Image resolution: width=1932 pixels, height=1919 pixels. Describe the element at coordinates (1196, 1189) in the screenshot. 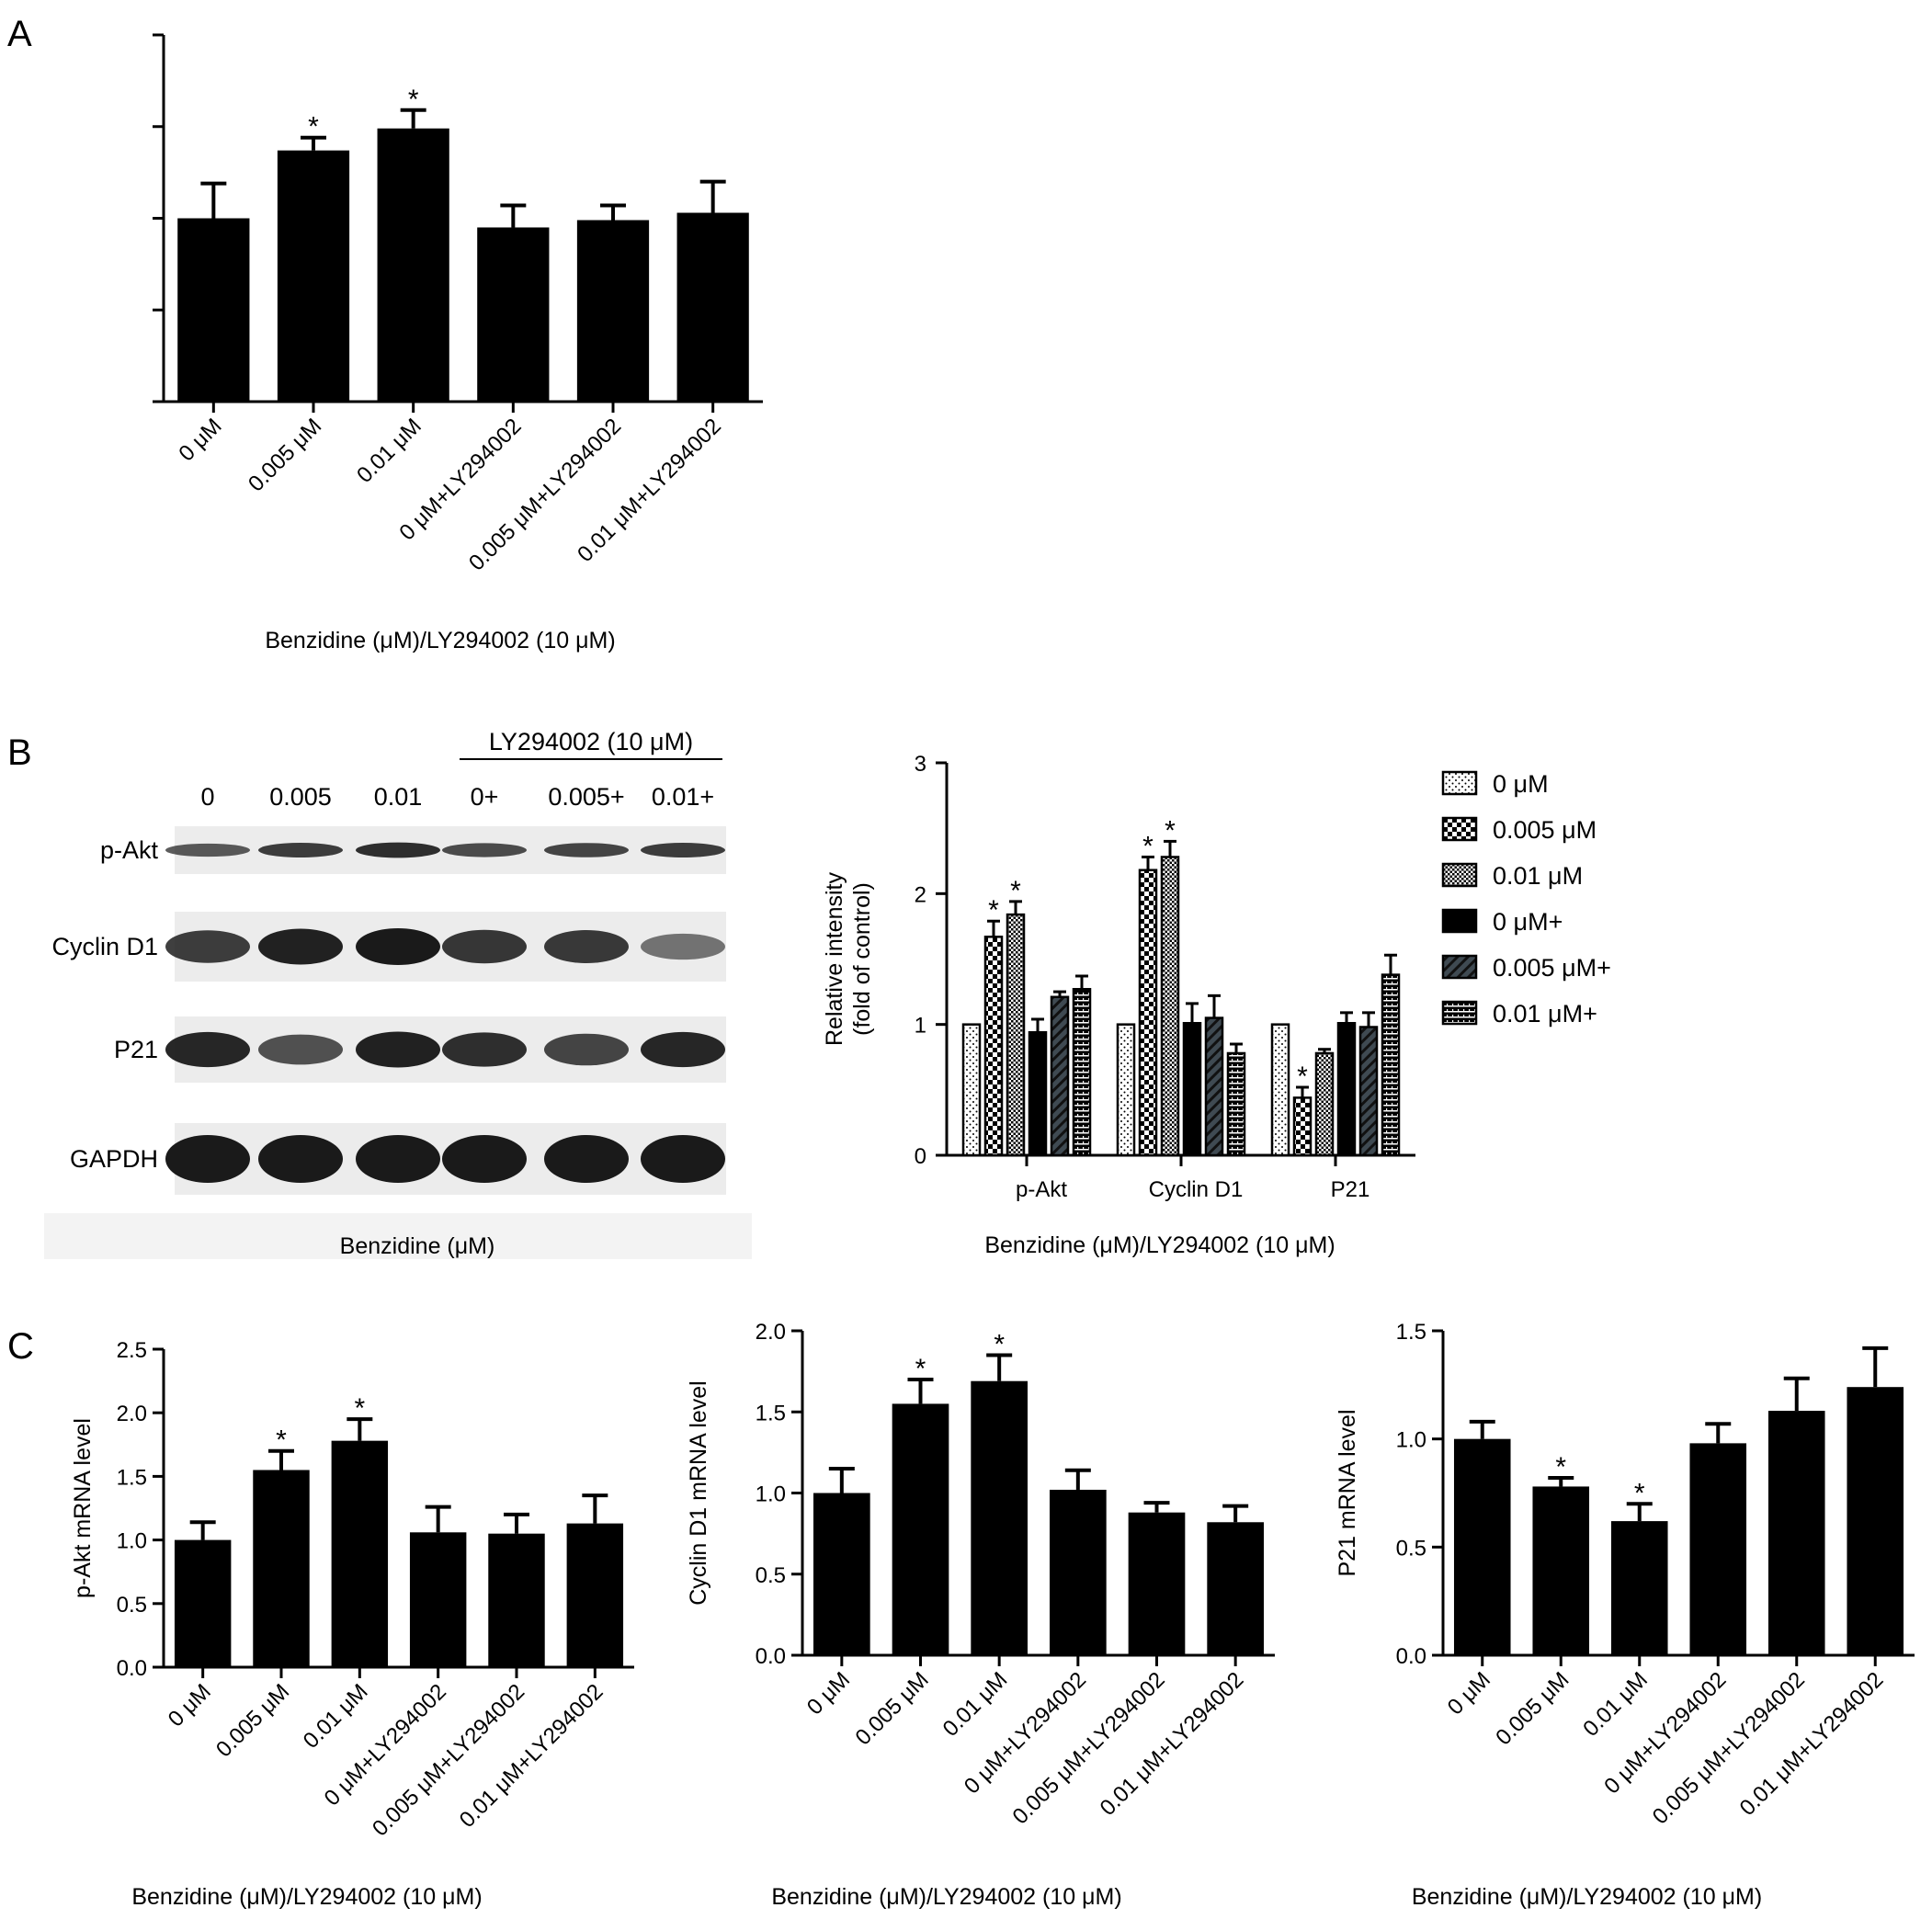

I see `x-tick-label: Cyclin D1` at that location.